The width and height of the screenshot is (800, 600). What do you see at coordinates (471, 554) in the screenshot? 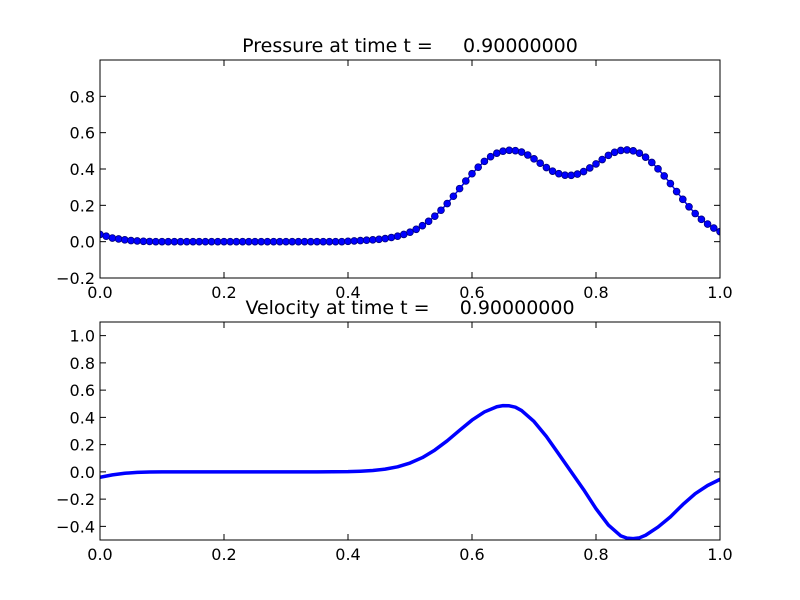
I see `velocity-x-tick-label: 0.6` at bounding box center [471, 554].